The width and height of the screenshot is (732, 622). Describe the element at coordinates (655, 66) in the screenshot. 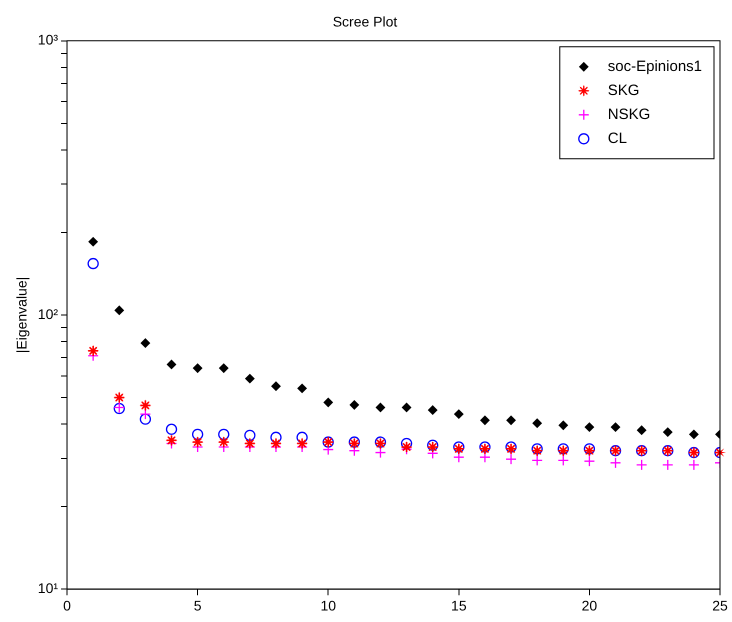

I see `legend-label: soc-Epinions1` at that location.